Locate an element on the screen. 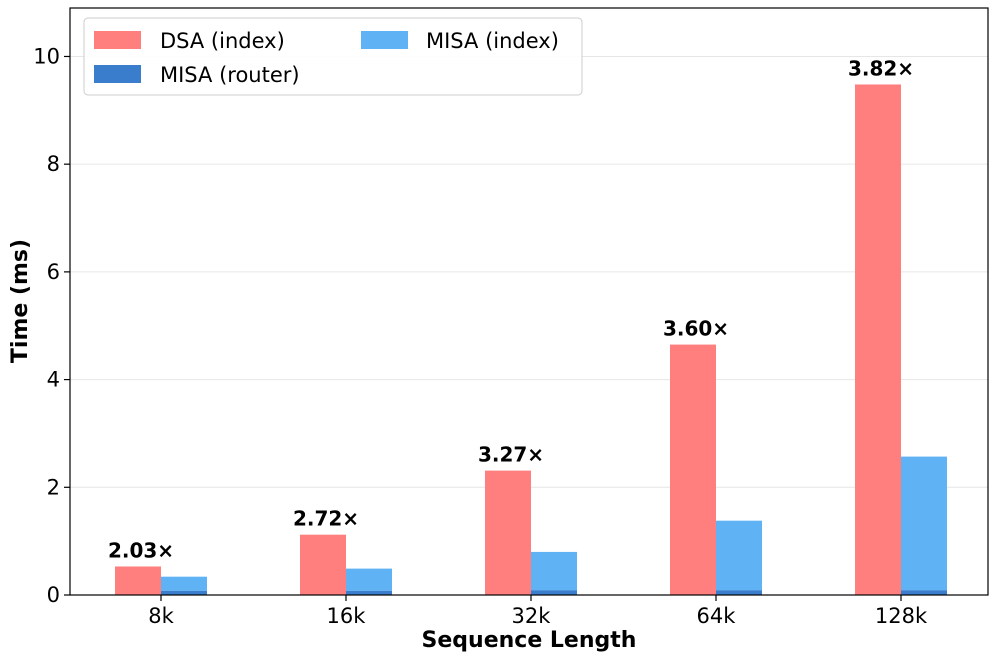  legend-label-misa-index: MISA (index) is located at coordinates (492, 41).